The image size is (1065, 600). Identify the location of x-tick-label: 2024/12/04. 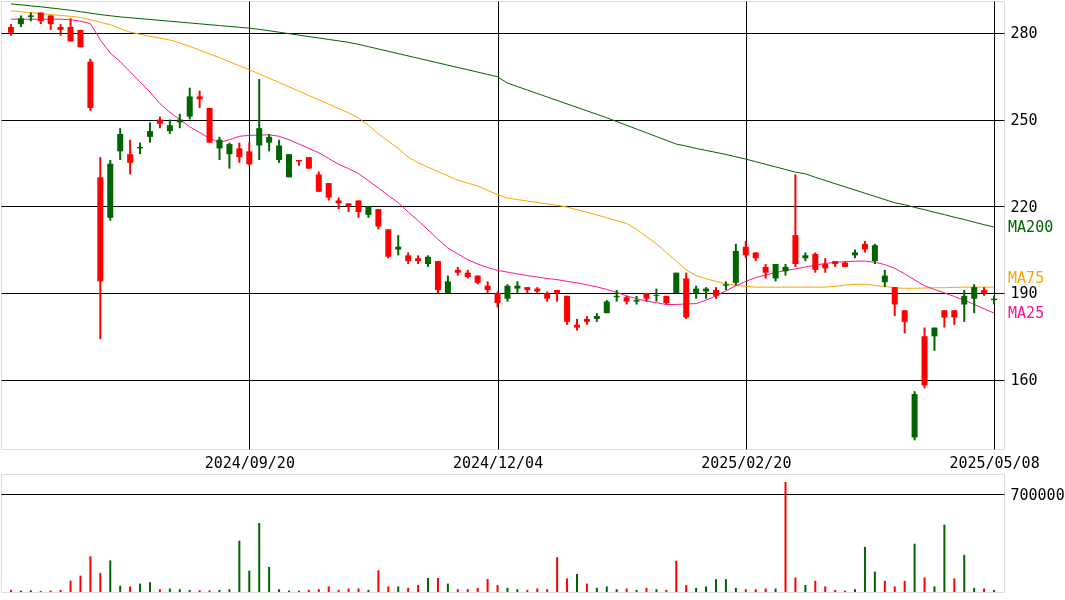
(498, 462).